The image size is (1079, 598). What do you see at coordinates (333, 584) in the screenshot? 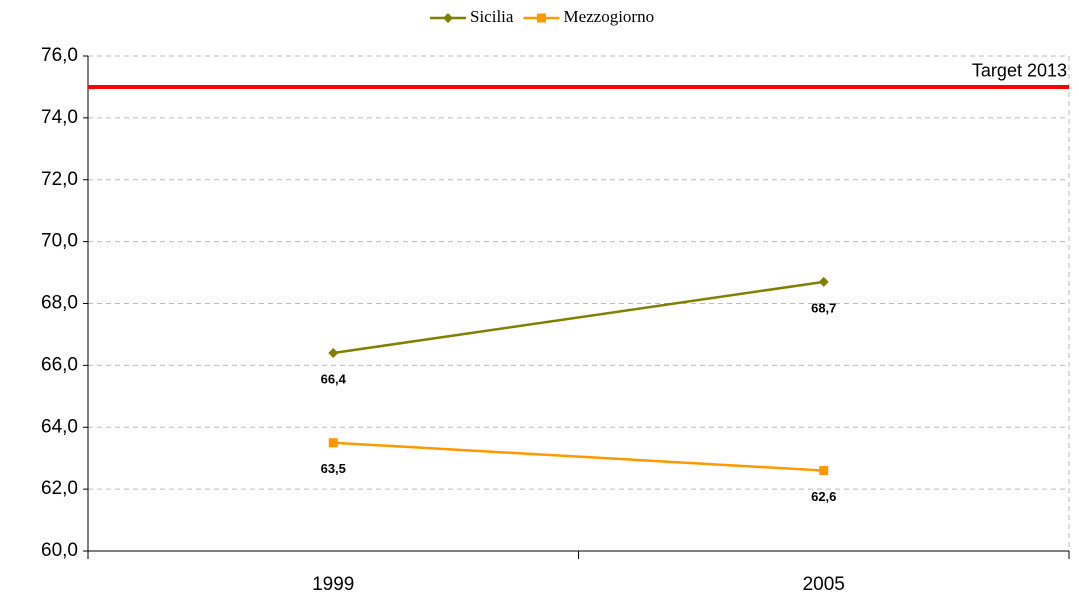
I see `x-tick-label: 1999` at bounding box center [333, 584].